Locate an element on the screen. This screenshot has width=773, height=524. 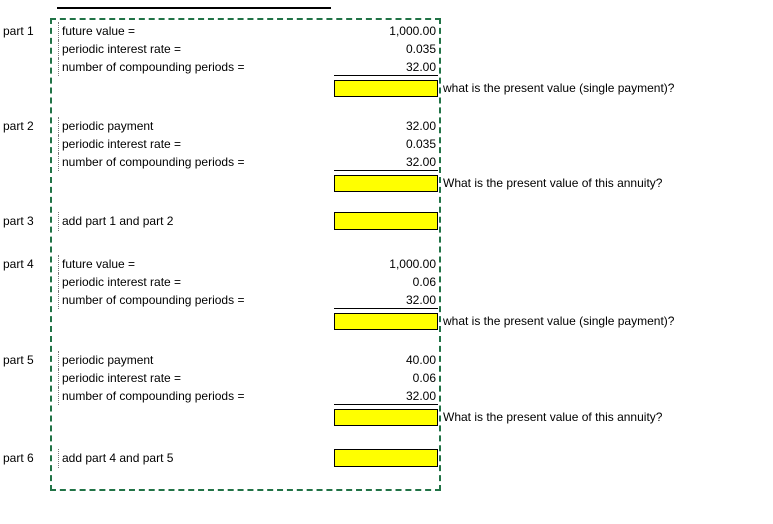
row-description: add part 1 and part 2 is located at coordinates (194, 221).